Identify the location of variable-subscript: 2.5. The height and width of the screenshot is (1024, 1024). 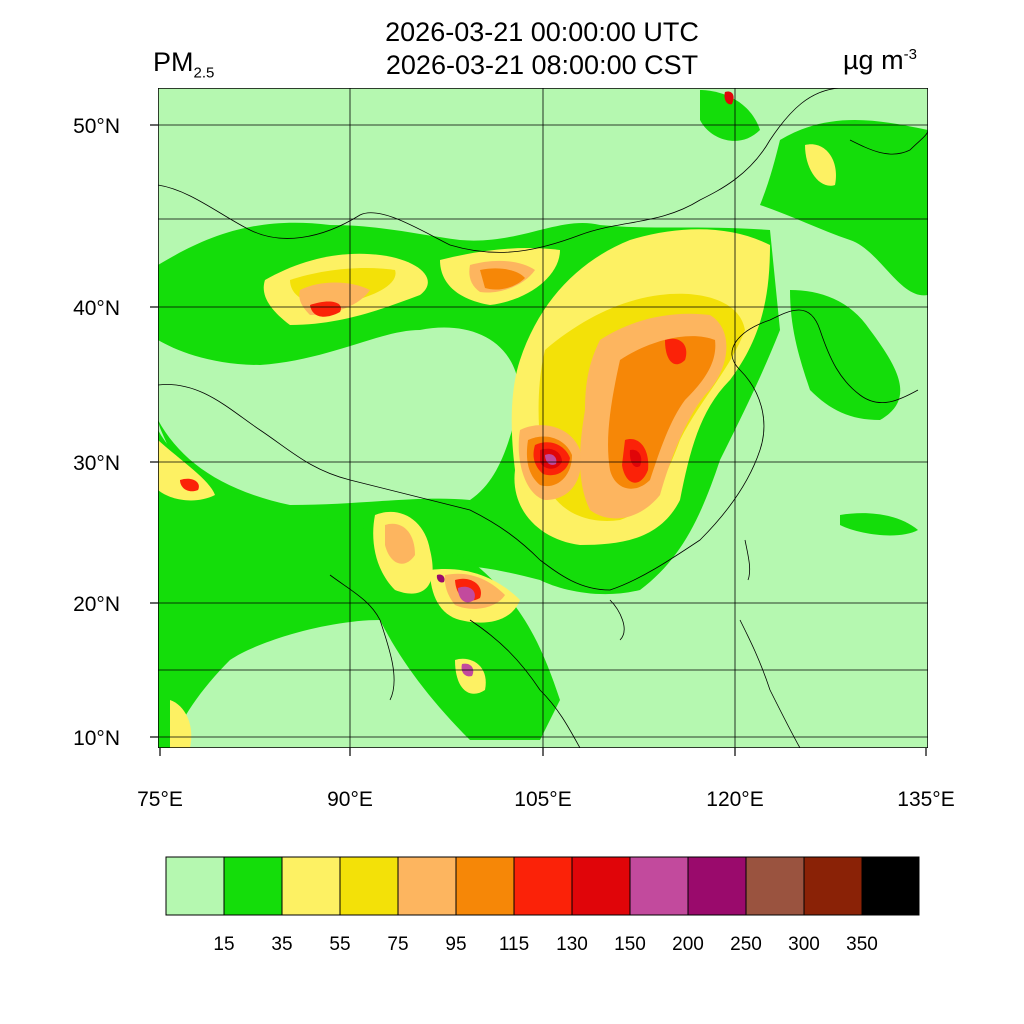
(204, 73).